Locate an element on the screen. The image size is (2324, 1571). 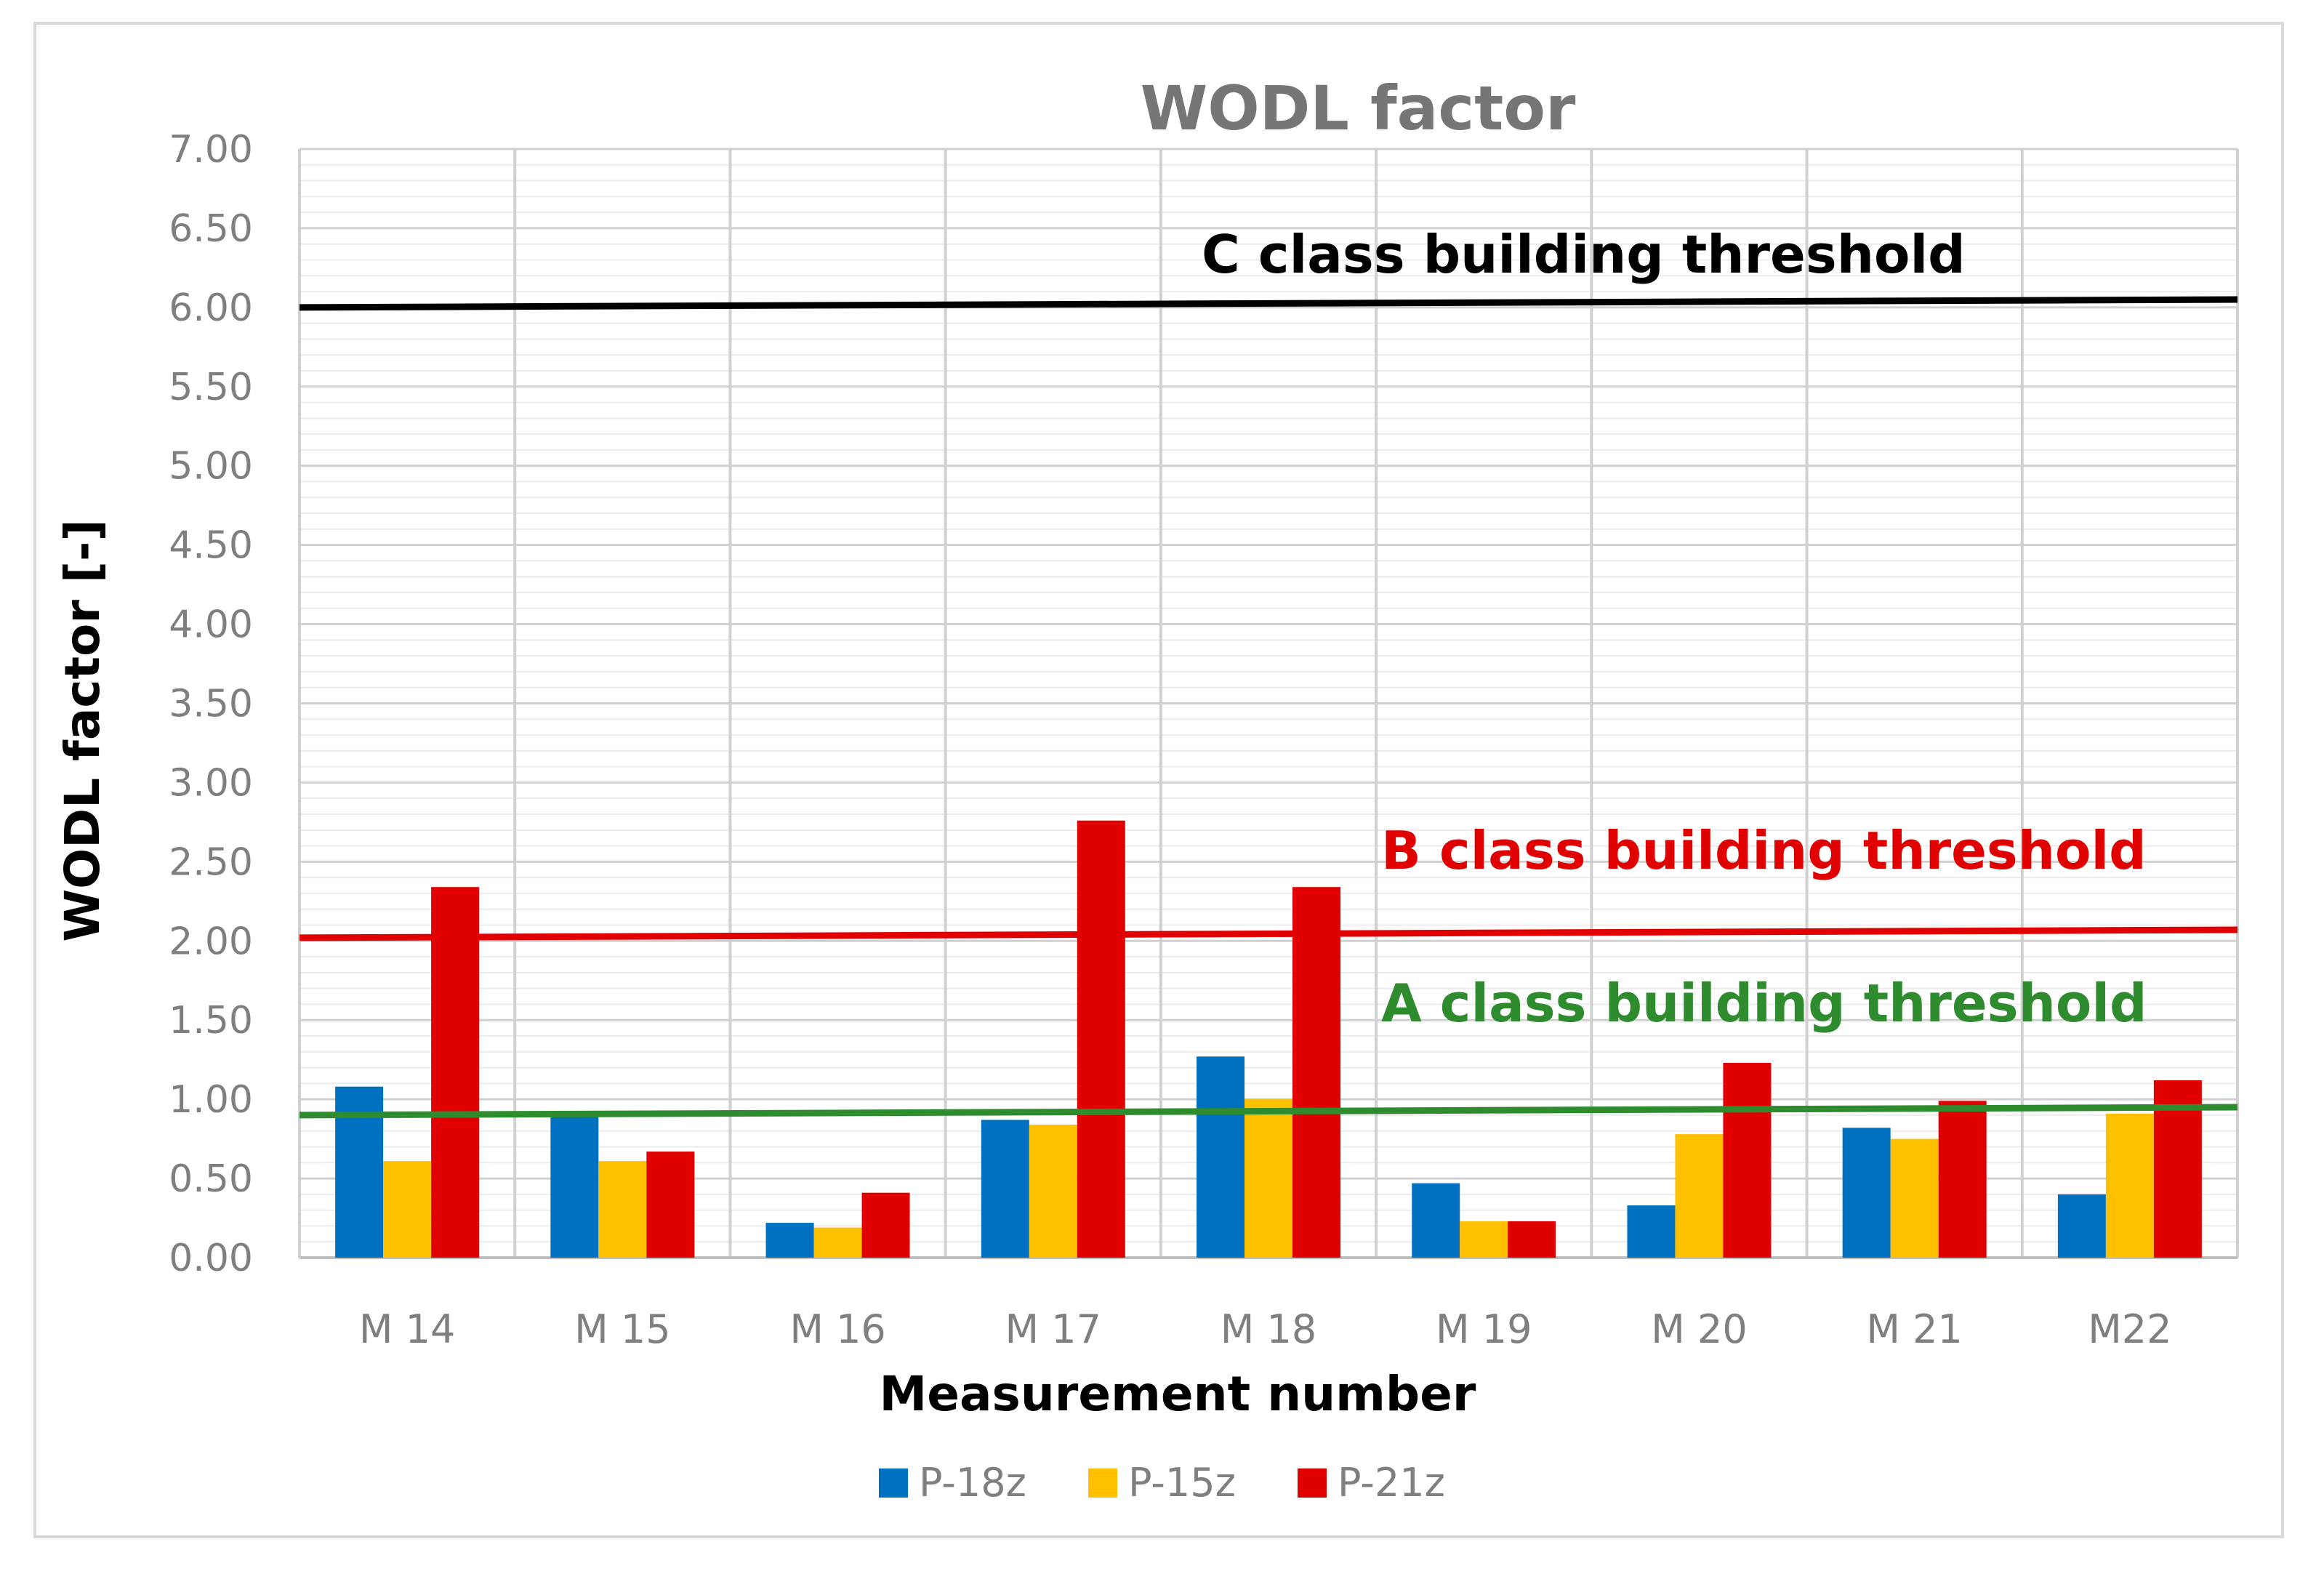
bar-p-18z-m16 is located at coordinates (789, 1240).